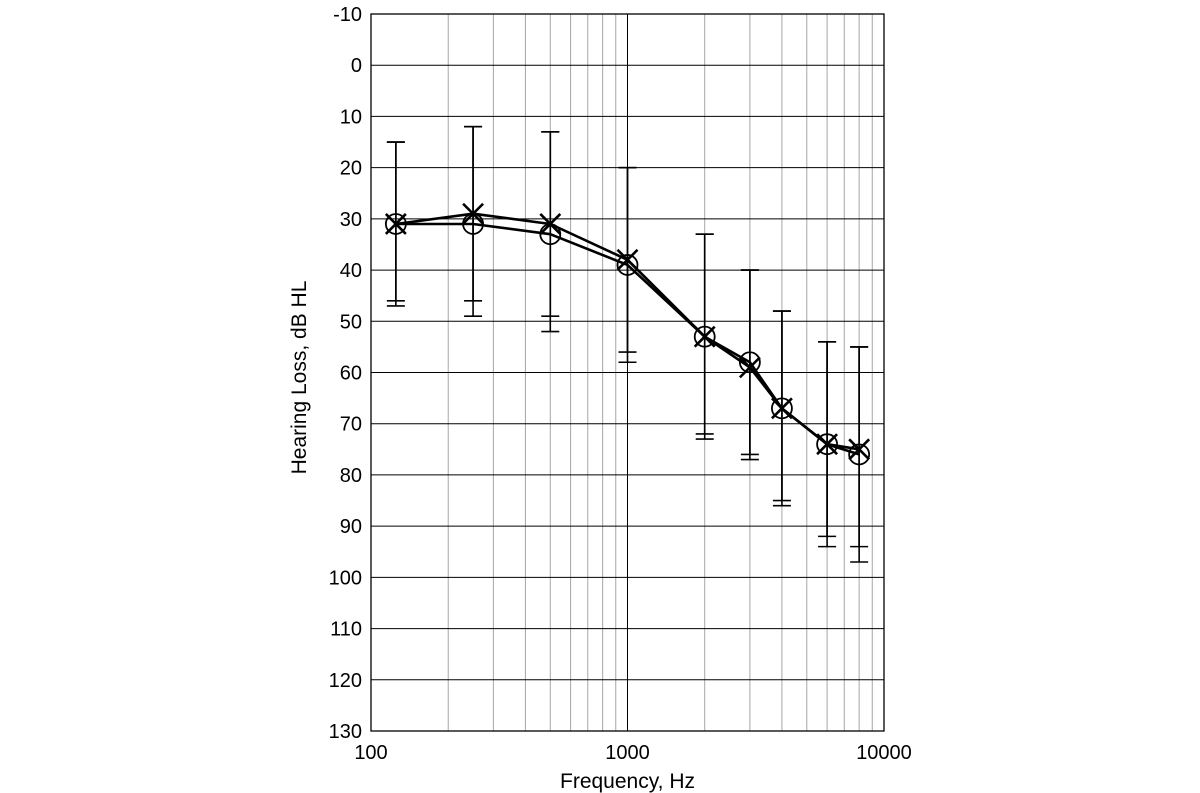 This screenshot has height=793, width=1200. I want to click on y-tick-label: 110, so click(346, 630).